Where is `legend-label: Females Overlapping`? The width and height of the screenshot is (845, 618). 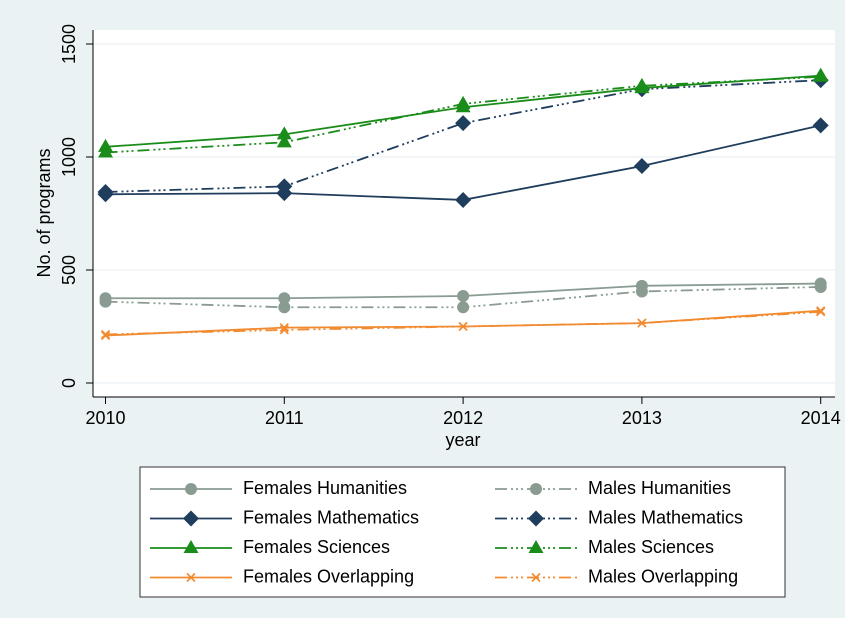
legend-label: Females Overlapping is located at coordinates (328, 576).